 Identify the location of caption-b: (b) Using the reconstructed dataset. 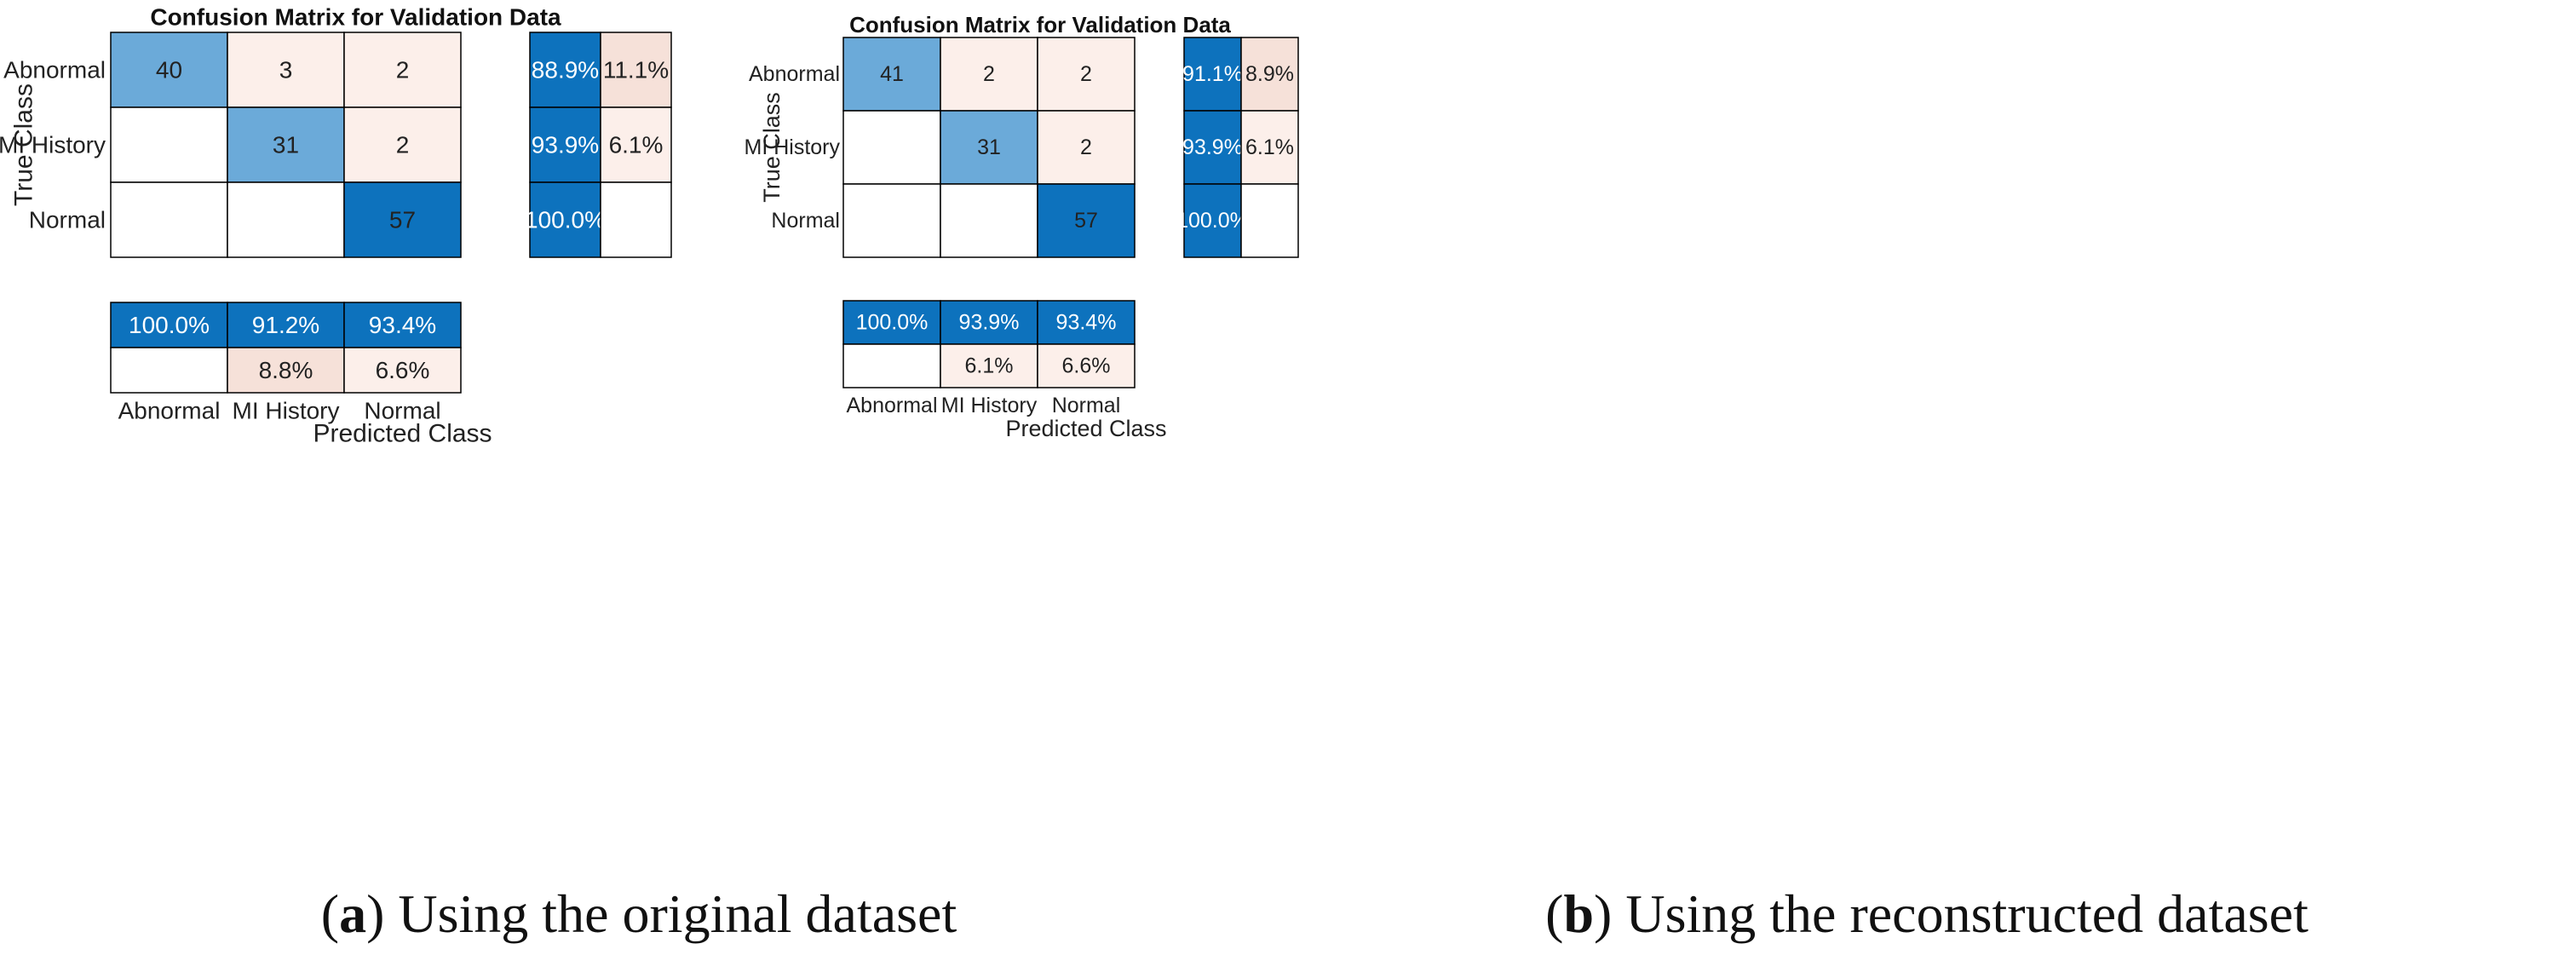
(1927, 913).